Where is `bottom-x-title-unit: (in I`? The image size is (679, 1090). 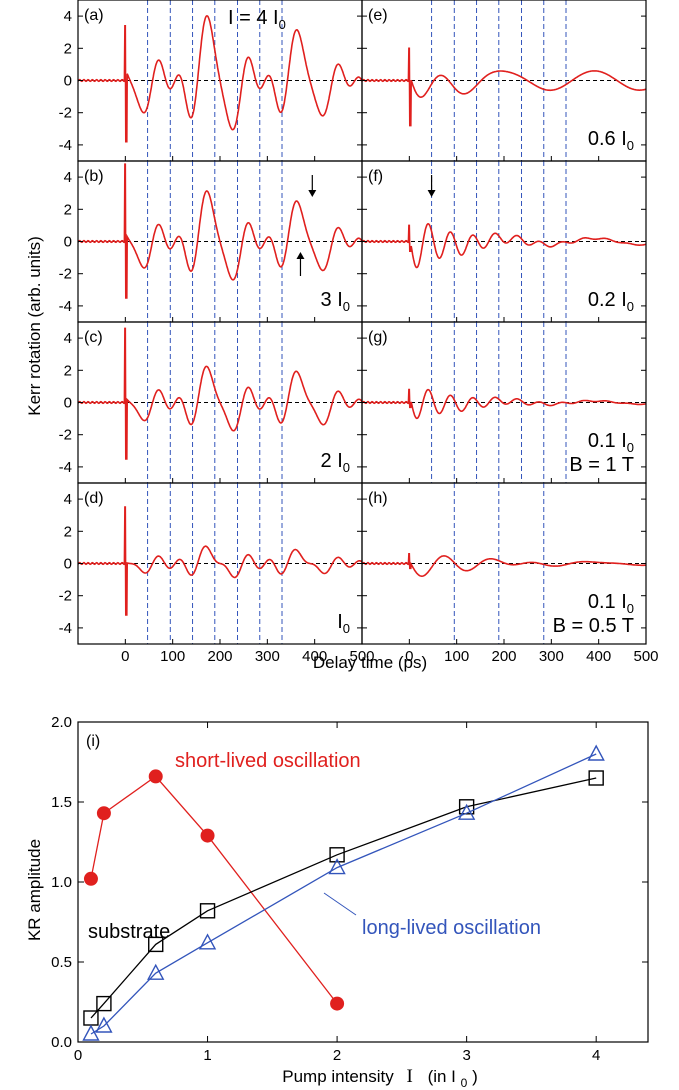 bottom-x-title-unit: (in I is located at coordinates (442, 1076).